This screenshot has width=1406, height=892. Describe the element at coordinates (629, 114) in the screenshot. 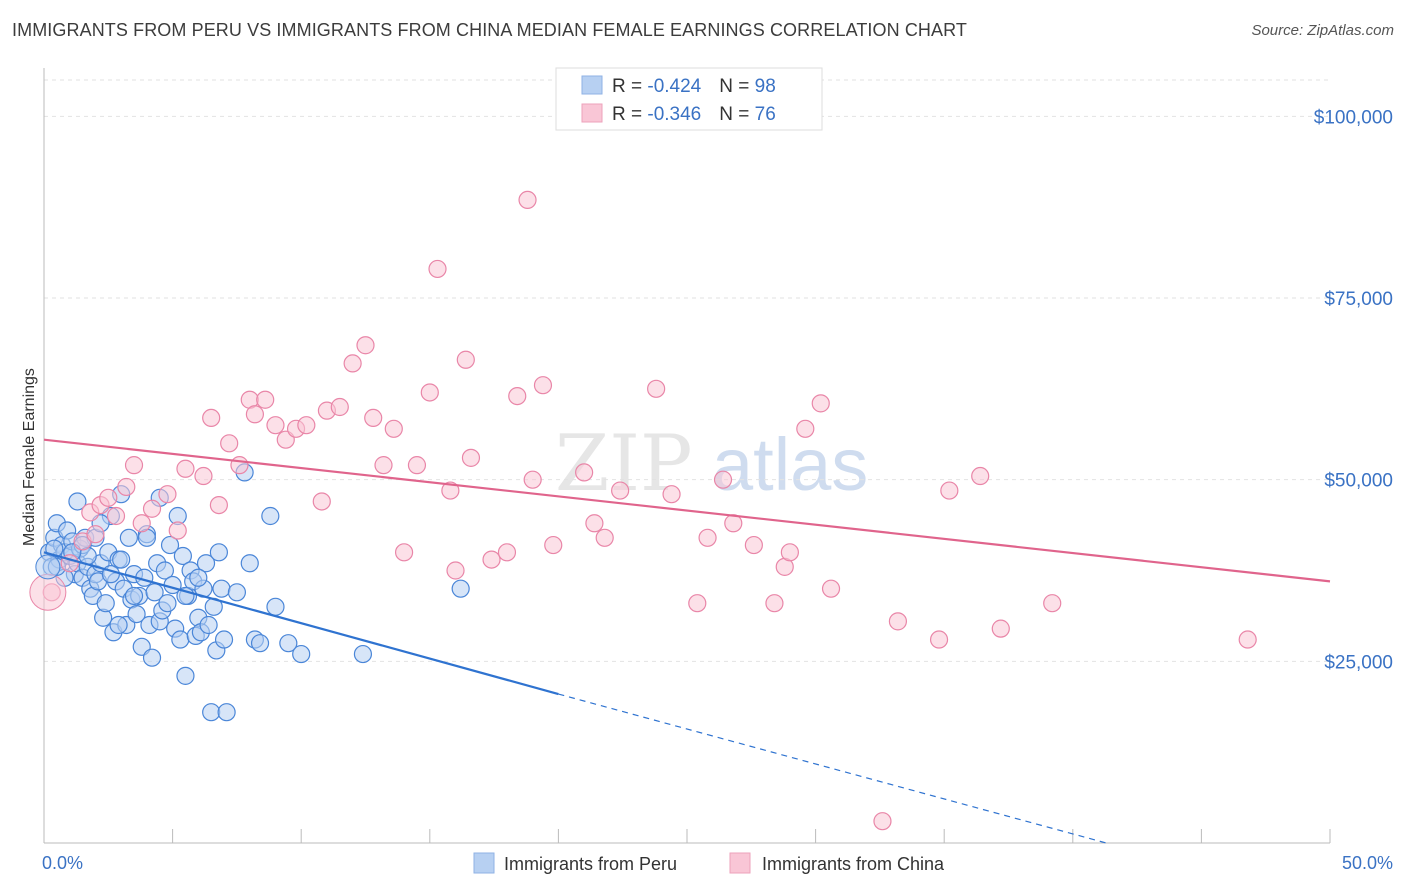

I see `legend-r-label: R =` at that location.